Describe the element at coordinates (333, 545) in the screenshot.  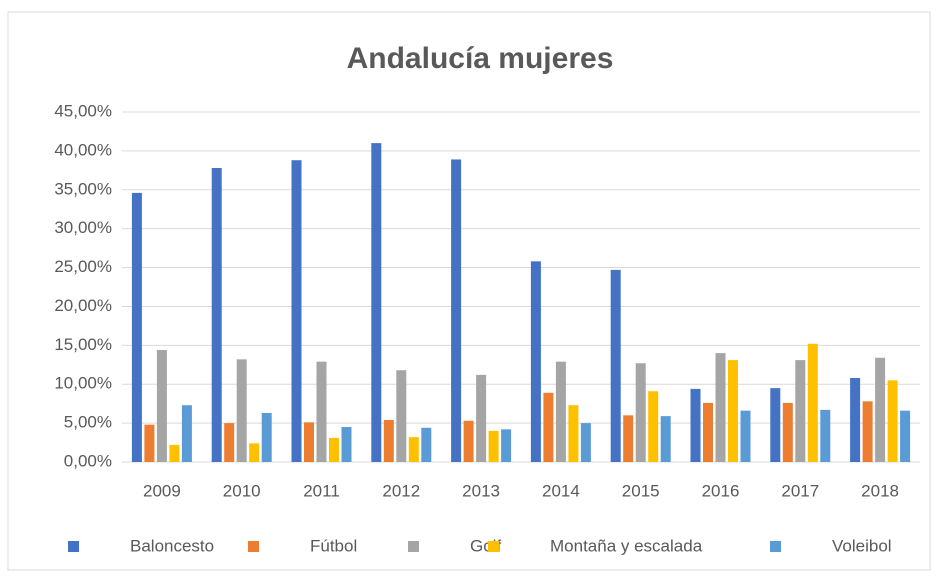
I see `legend-label: Fútbol` at that location.